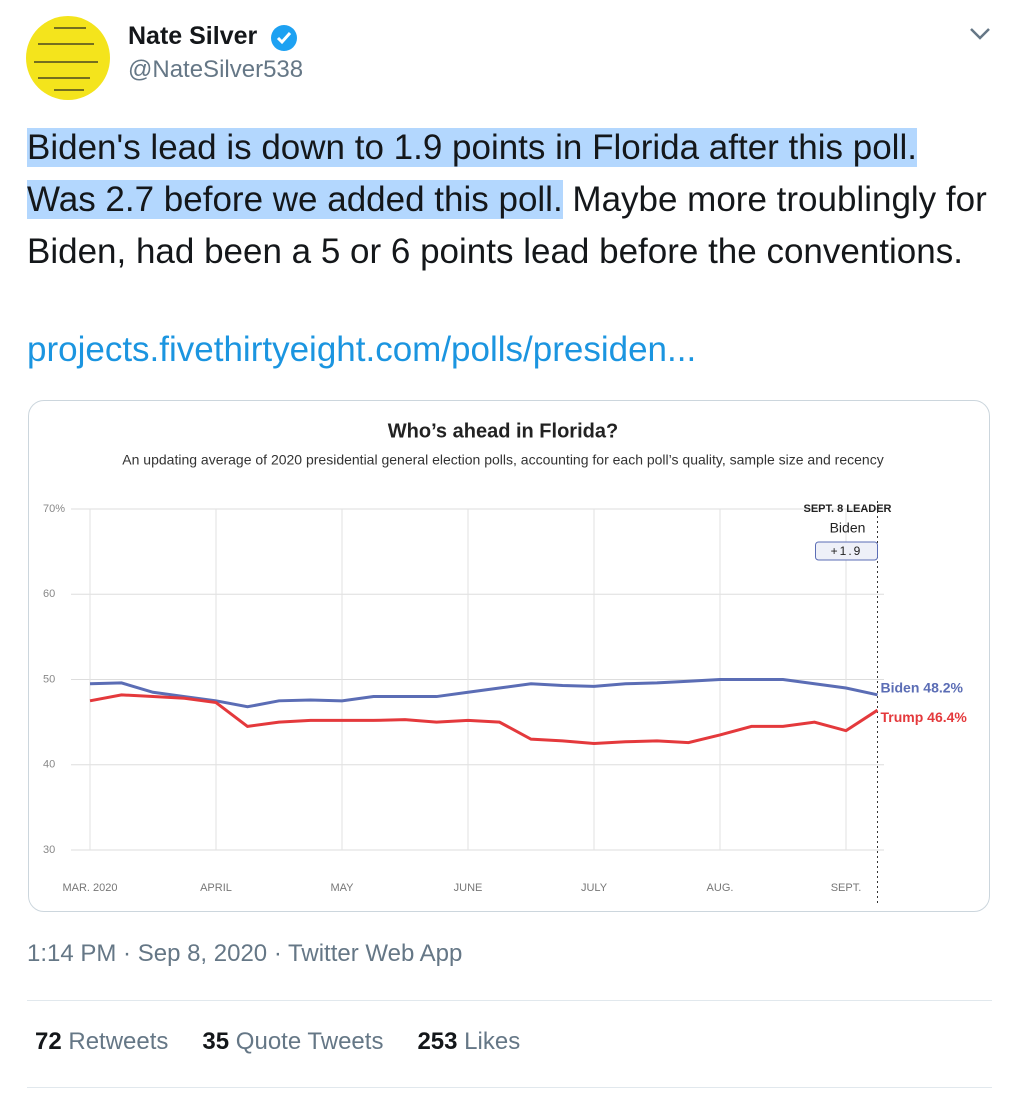  I want to click on stat: 253 Likes, so click(468, 1042).